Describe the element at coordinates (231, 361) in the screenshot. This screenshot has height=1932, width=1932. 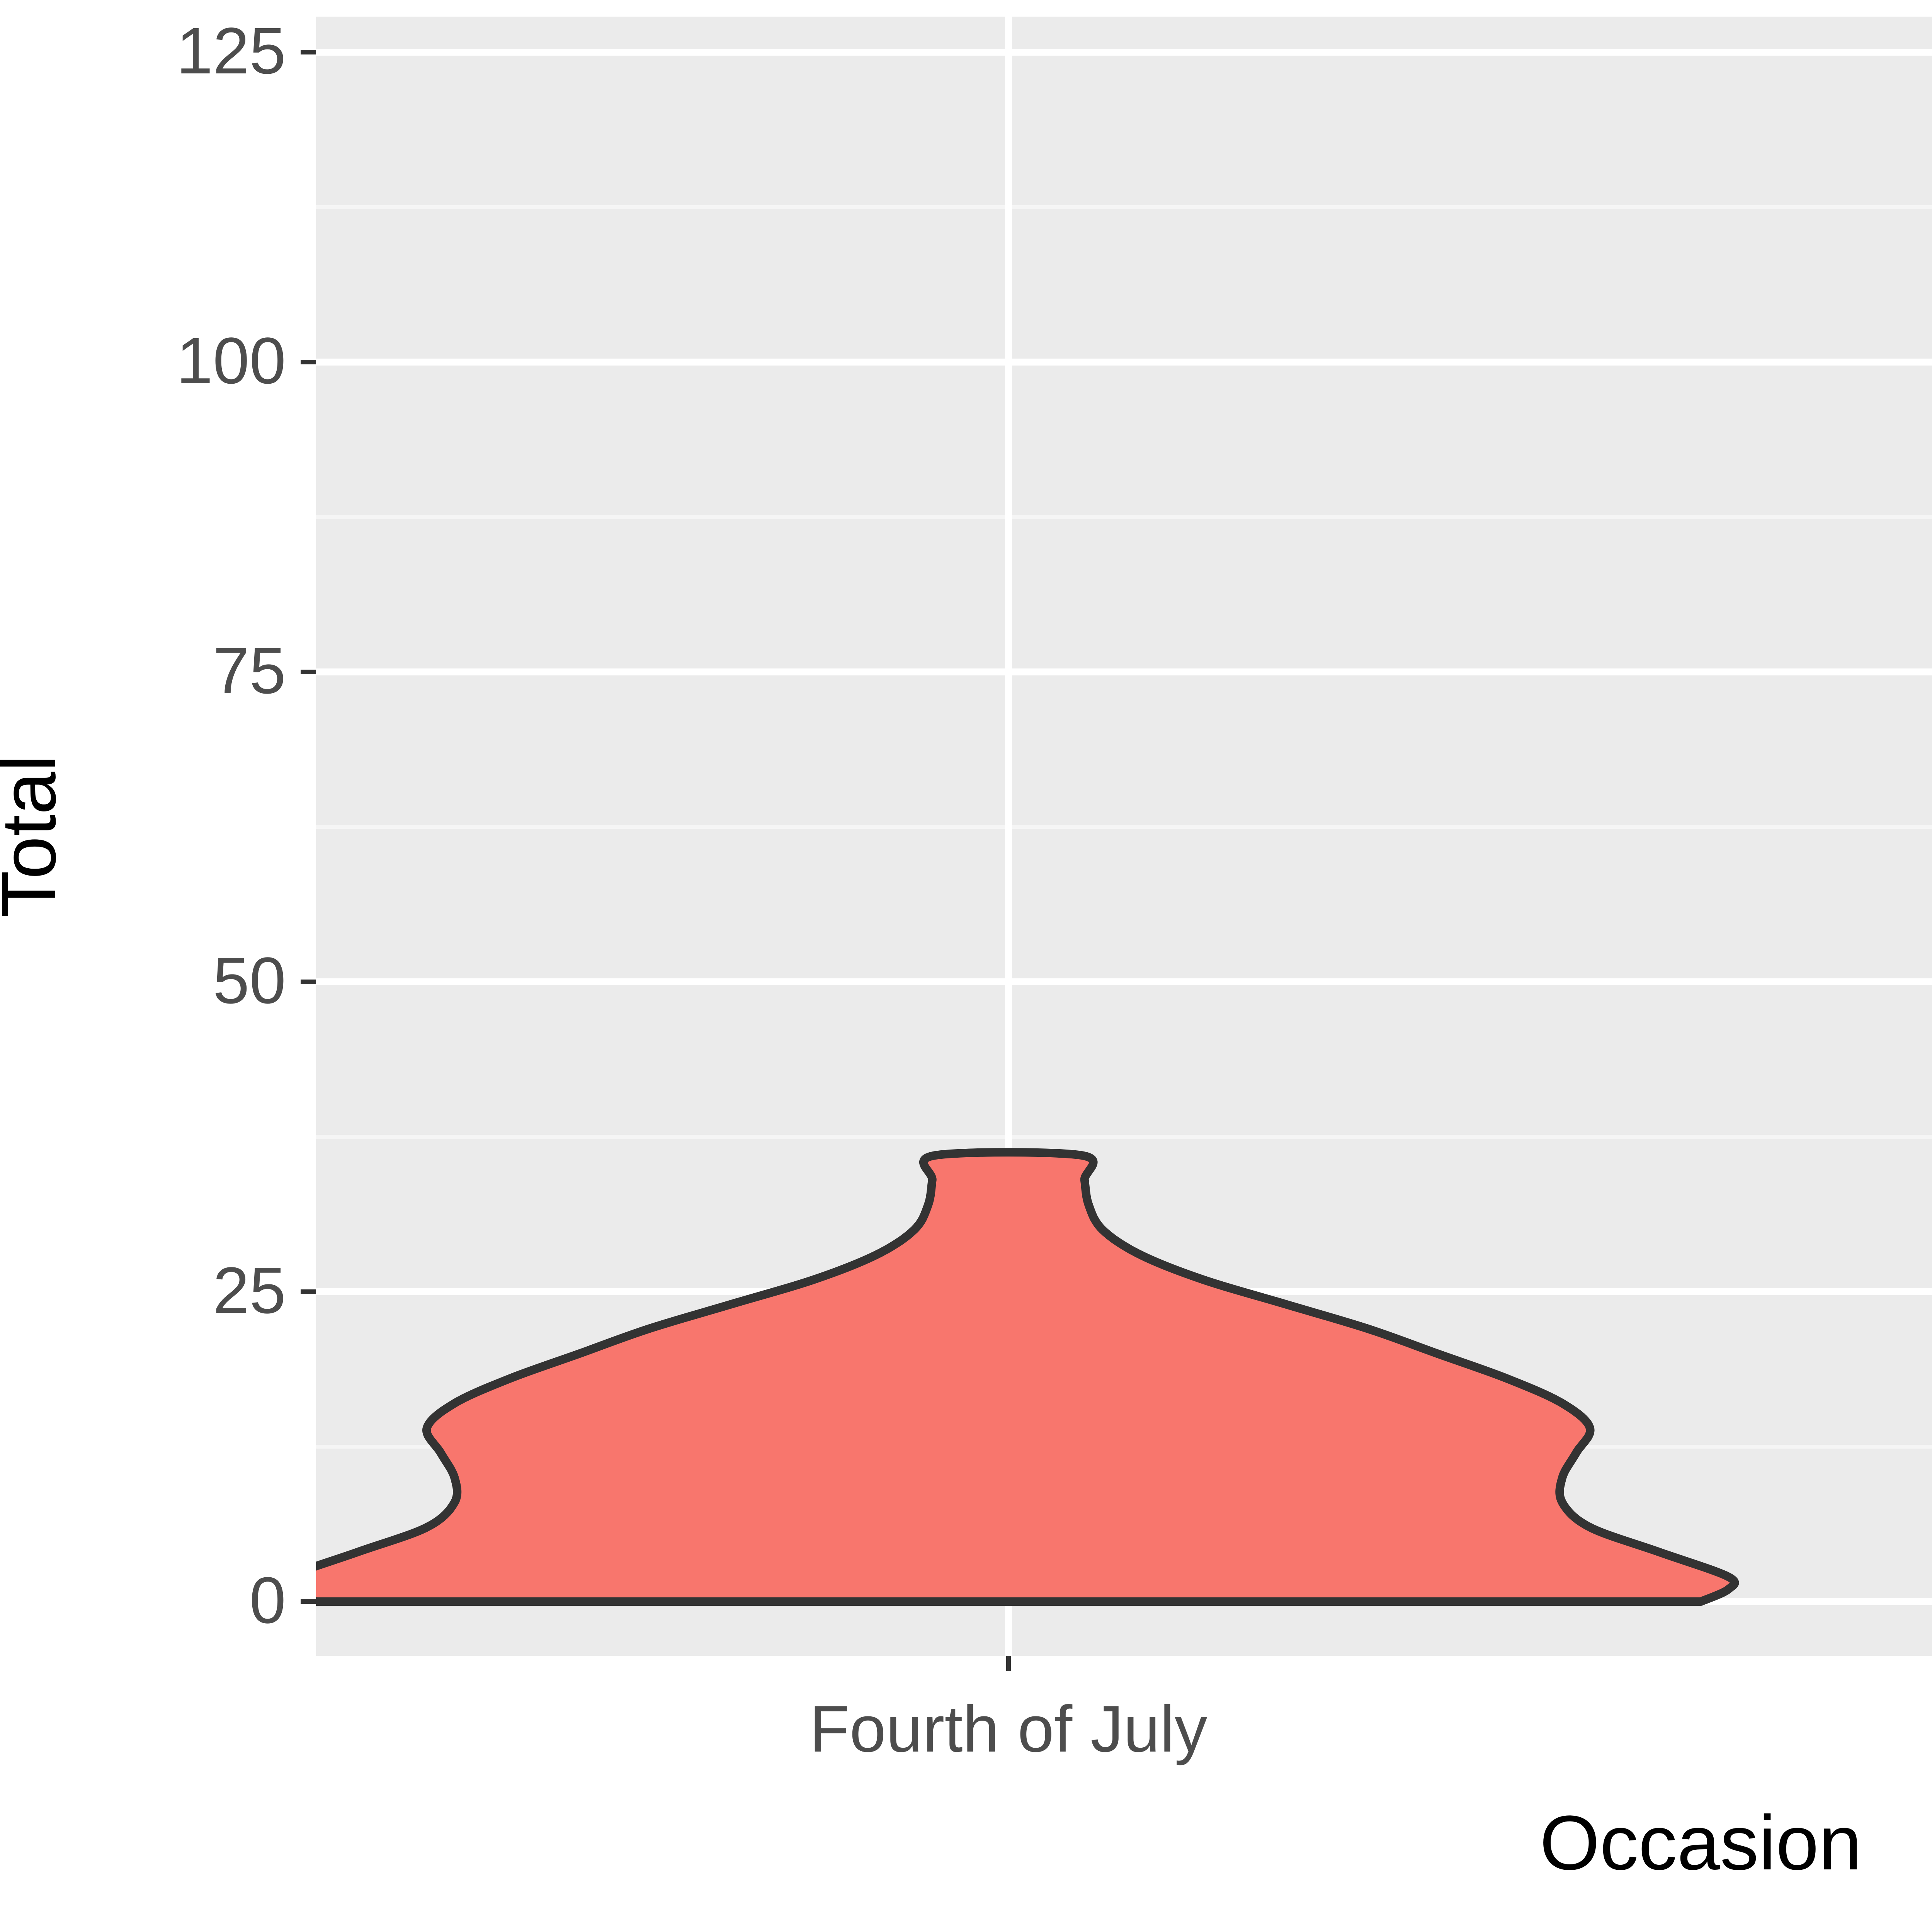
I see `y-axis-tick-label: 100` at that location.